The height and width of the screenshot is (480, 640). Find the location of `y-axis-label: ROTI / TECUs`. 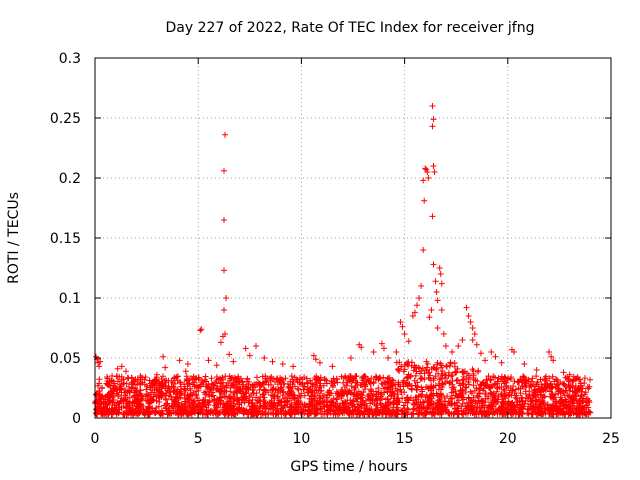

y-axis-label: ROTI / TECUs is located at coordinates (14, 238).